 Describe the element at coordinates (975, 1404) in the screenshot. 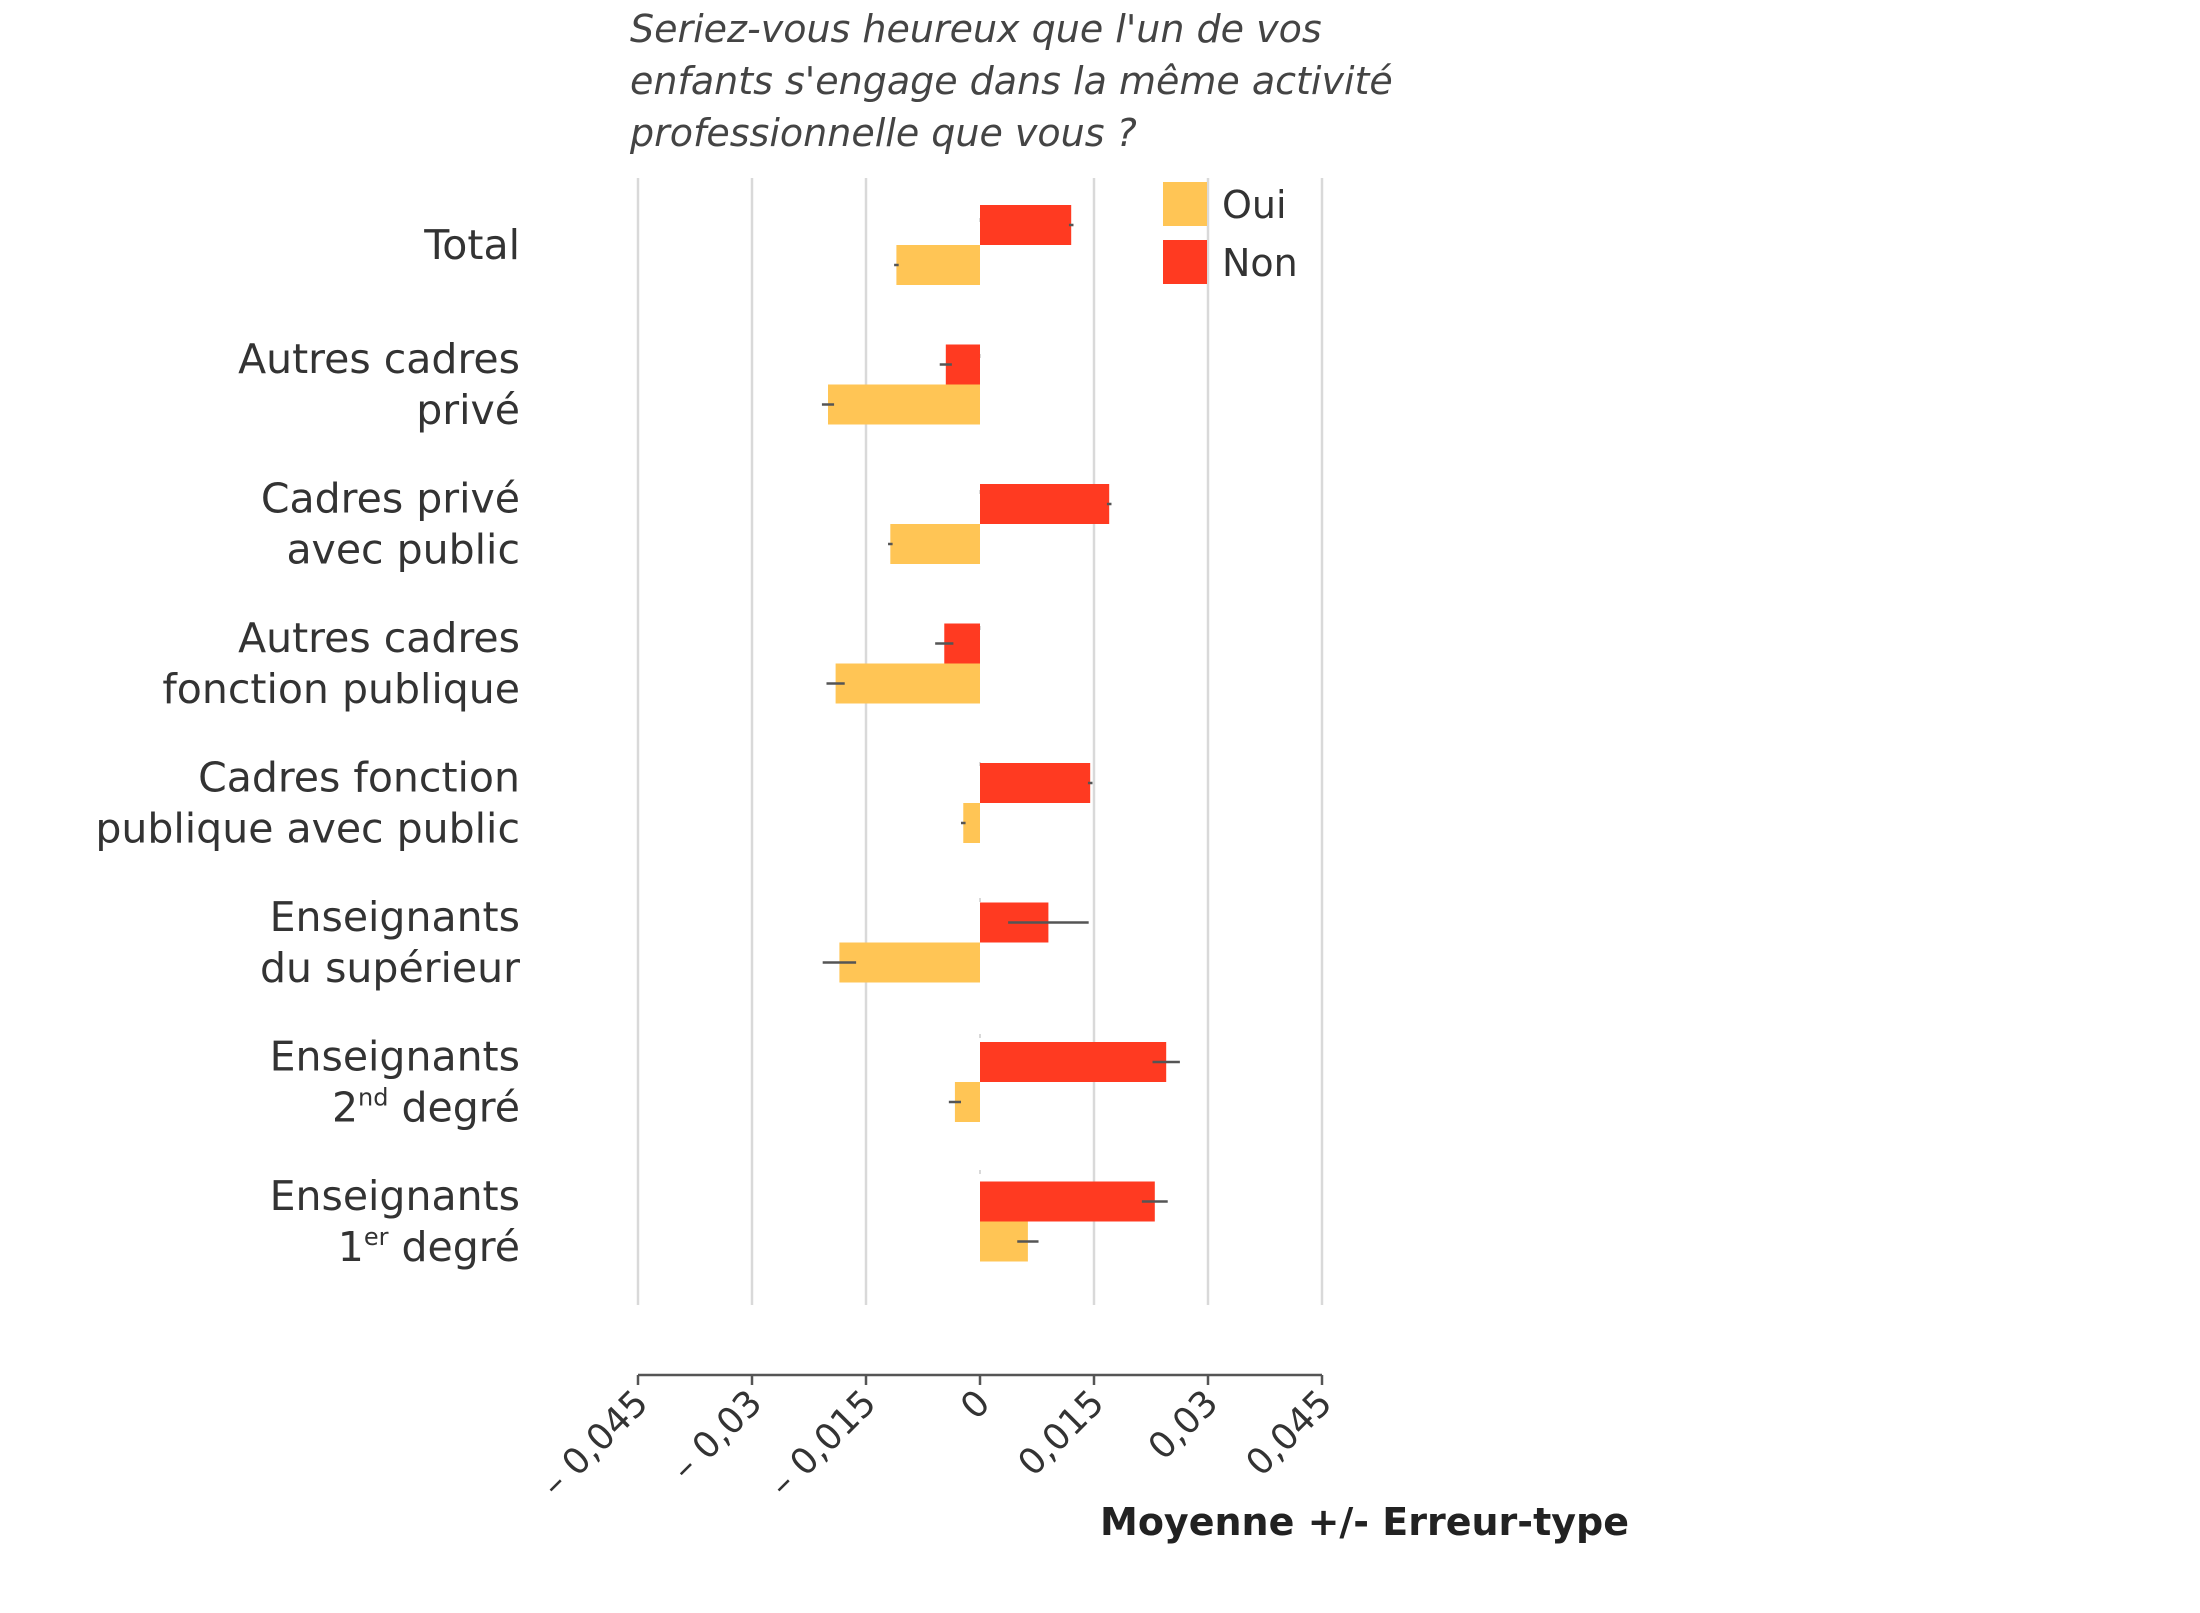

I see `x-tick-label: 0` at that location.